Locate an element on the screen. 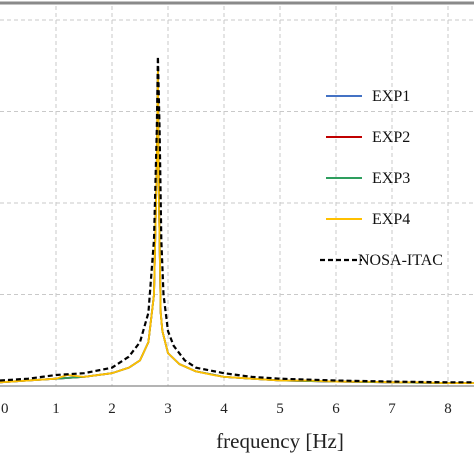 This screenshot has width=474, height=474. x-tick-label: 0 is located at coordinates (5, 409).